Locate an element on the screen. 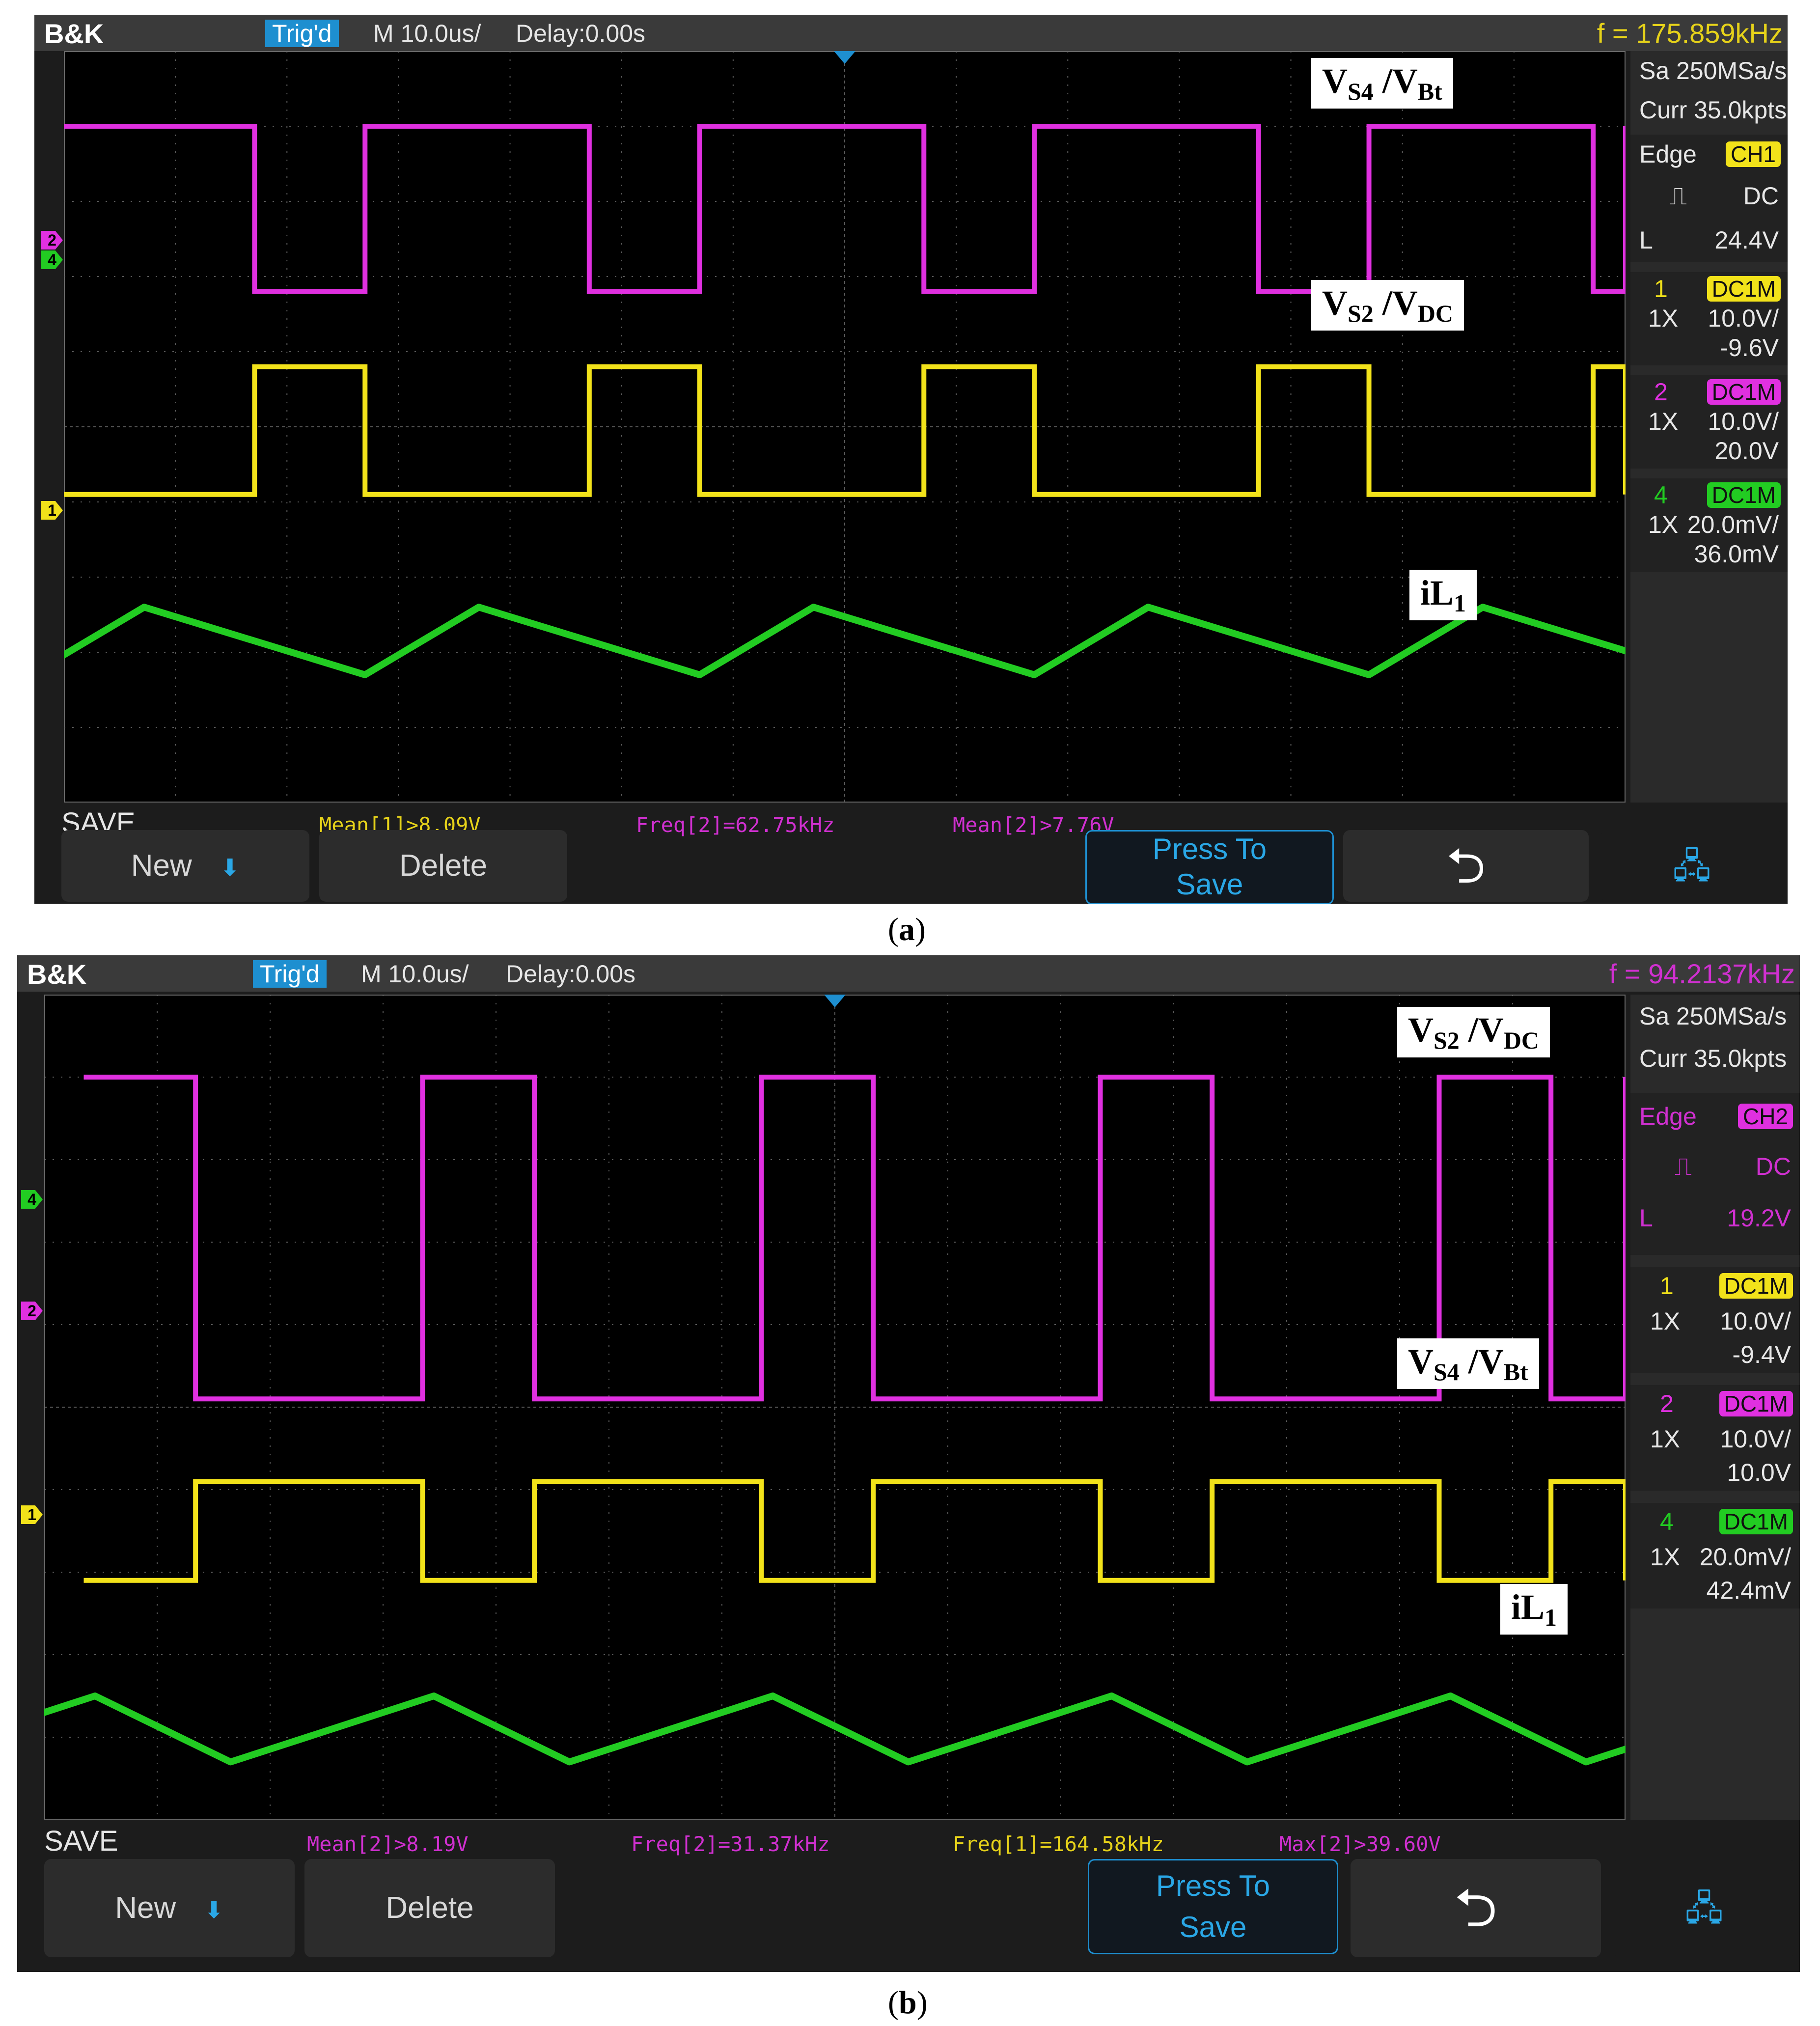 The image size is (1820, 2026). channel-offset: 42.4mV is located at coordinates (1748, 1591).